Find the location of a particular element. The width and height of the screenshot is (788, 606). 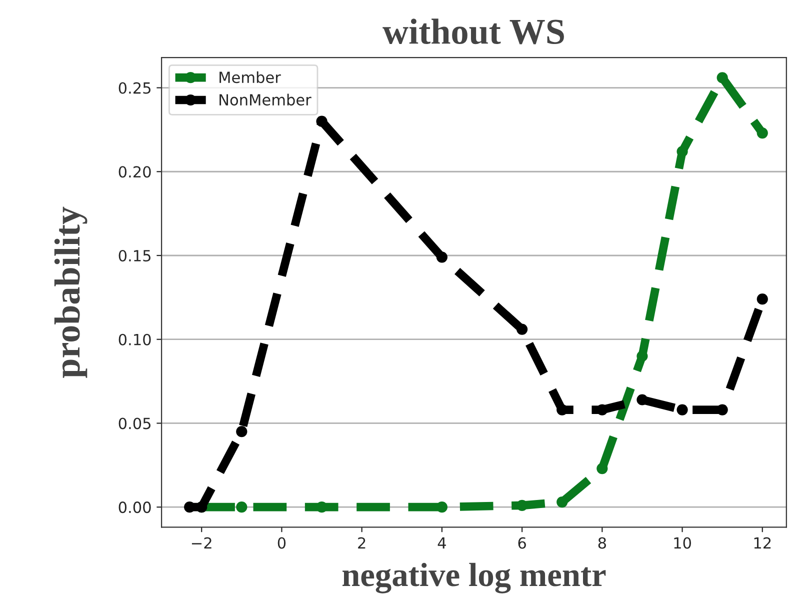

y-tick-label: 0.10 is located at coordinates (134, 340).